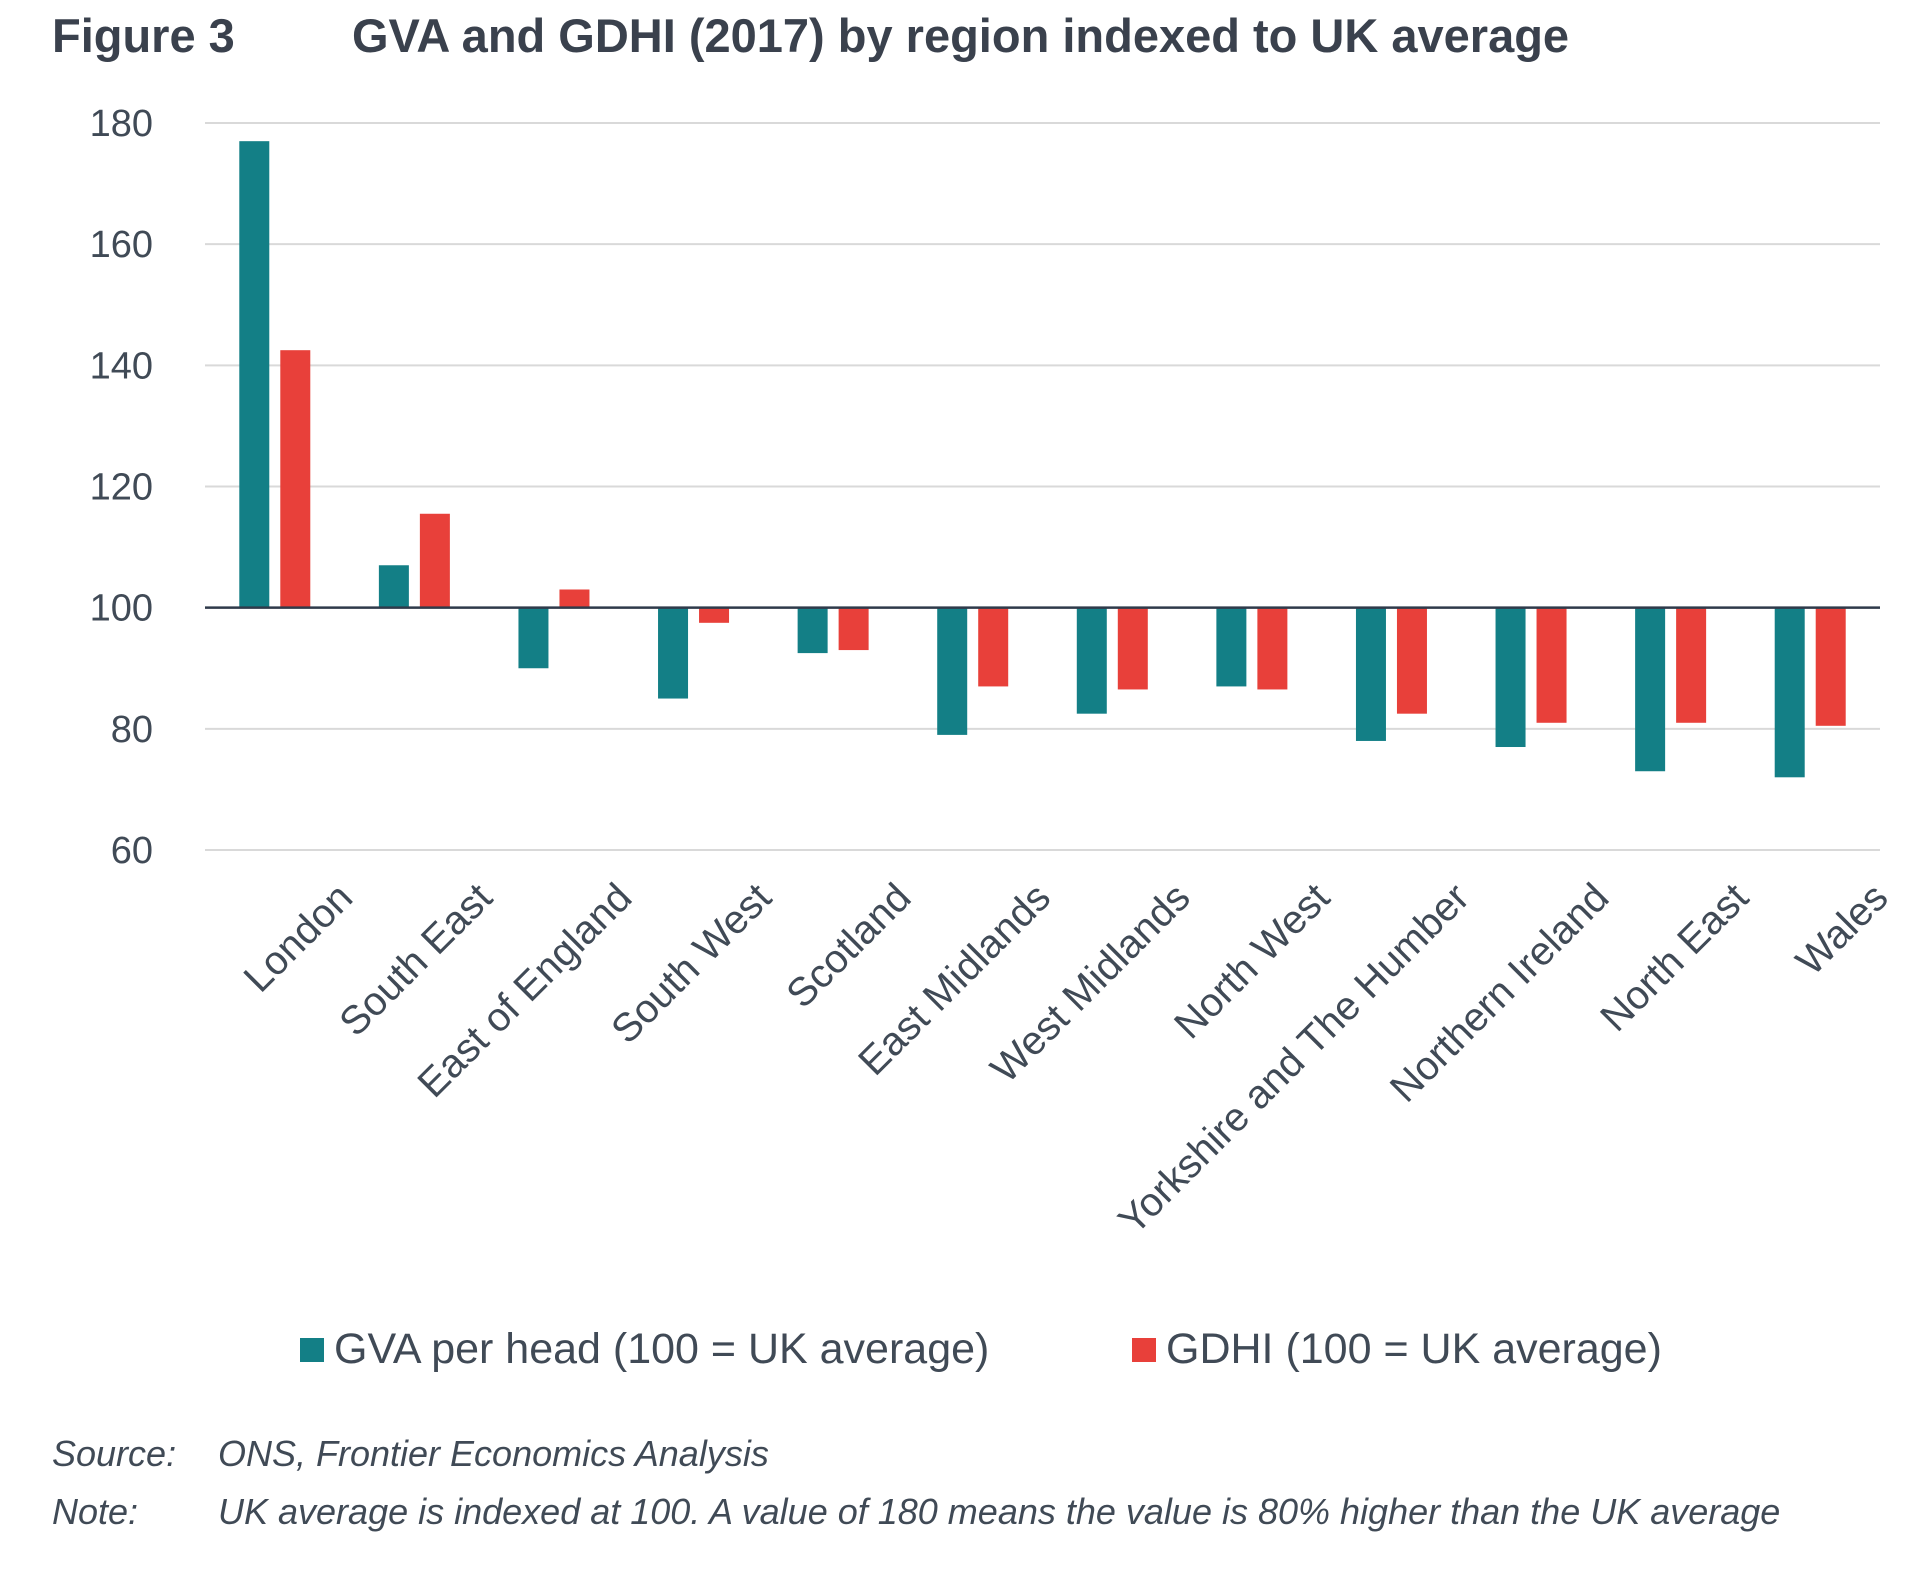 The width and height of the screenshot is (1920, 1578). I want to click on y-tick-label: 120, so click(121, 488).